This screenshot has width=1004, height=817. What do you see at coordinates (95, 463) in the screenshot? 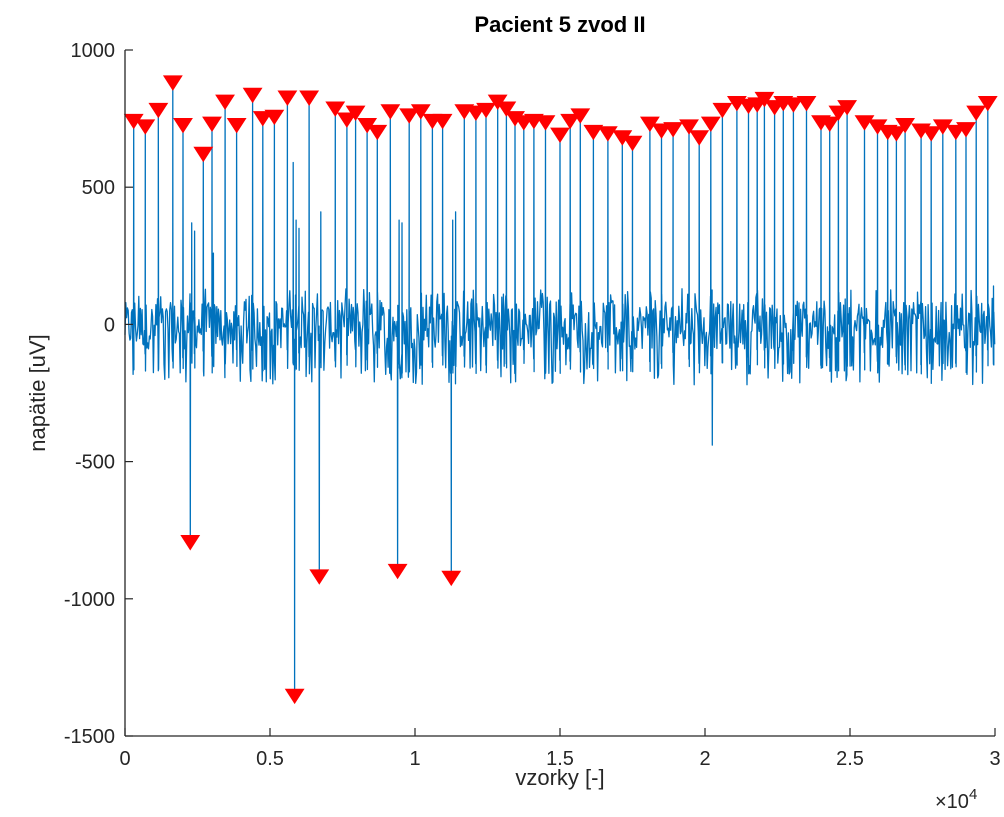
I see `y-tick-label: -500` at bounding box center [95, 463].